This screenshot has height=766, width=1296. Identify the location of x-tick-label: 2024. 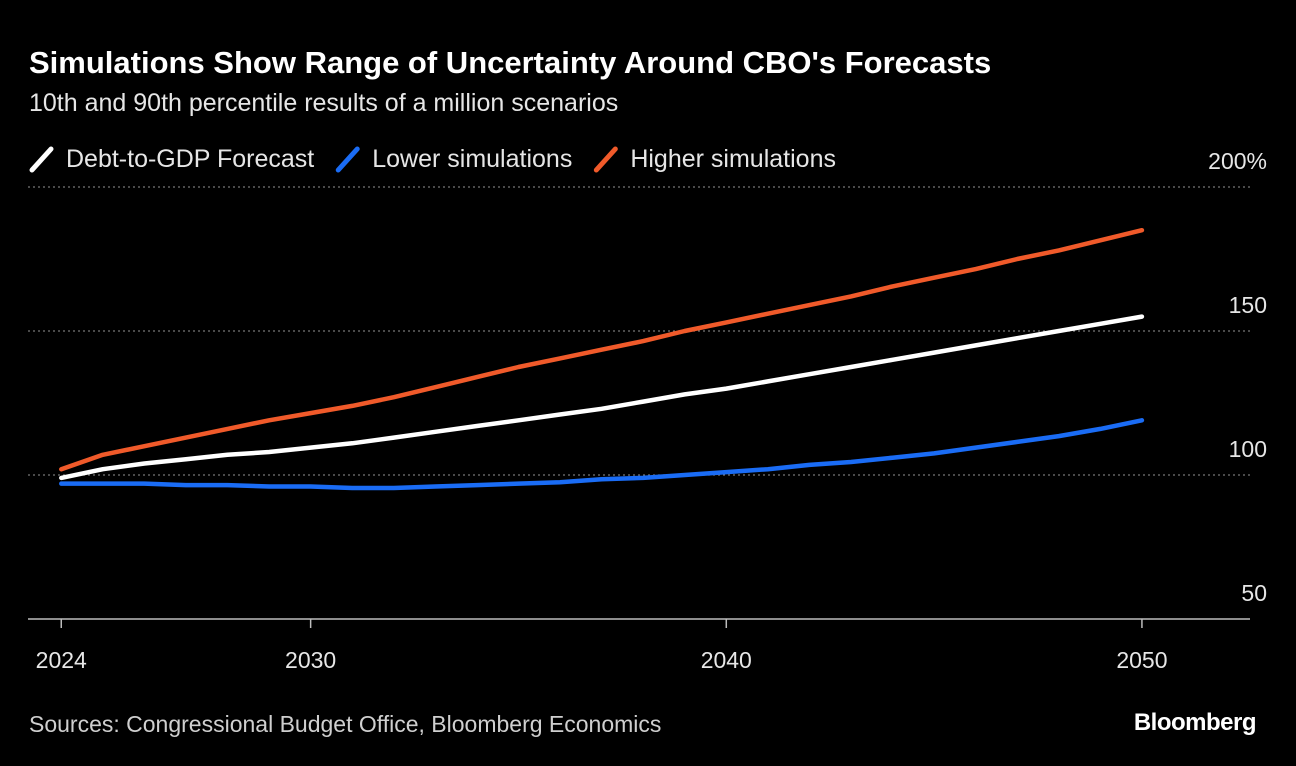
(61, 660).